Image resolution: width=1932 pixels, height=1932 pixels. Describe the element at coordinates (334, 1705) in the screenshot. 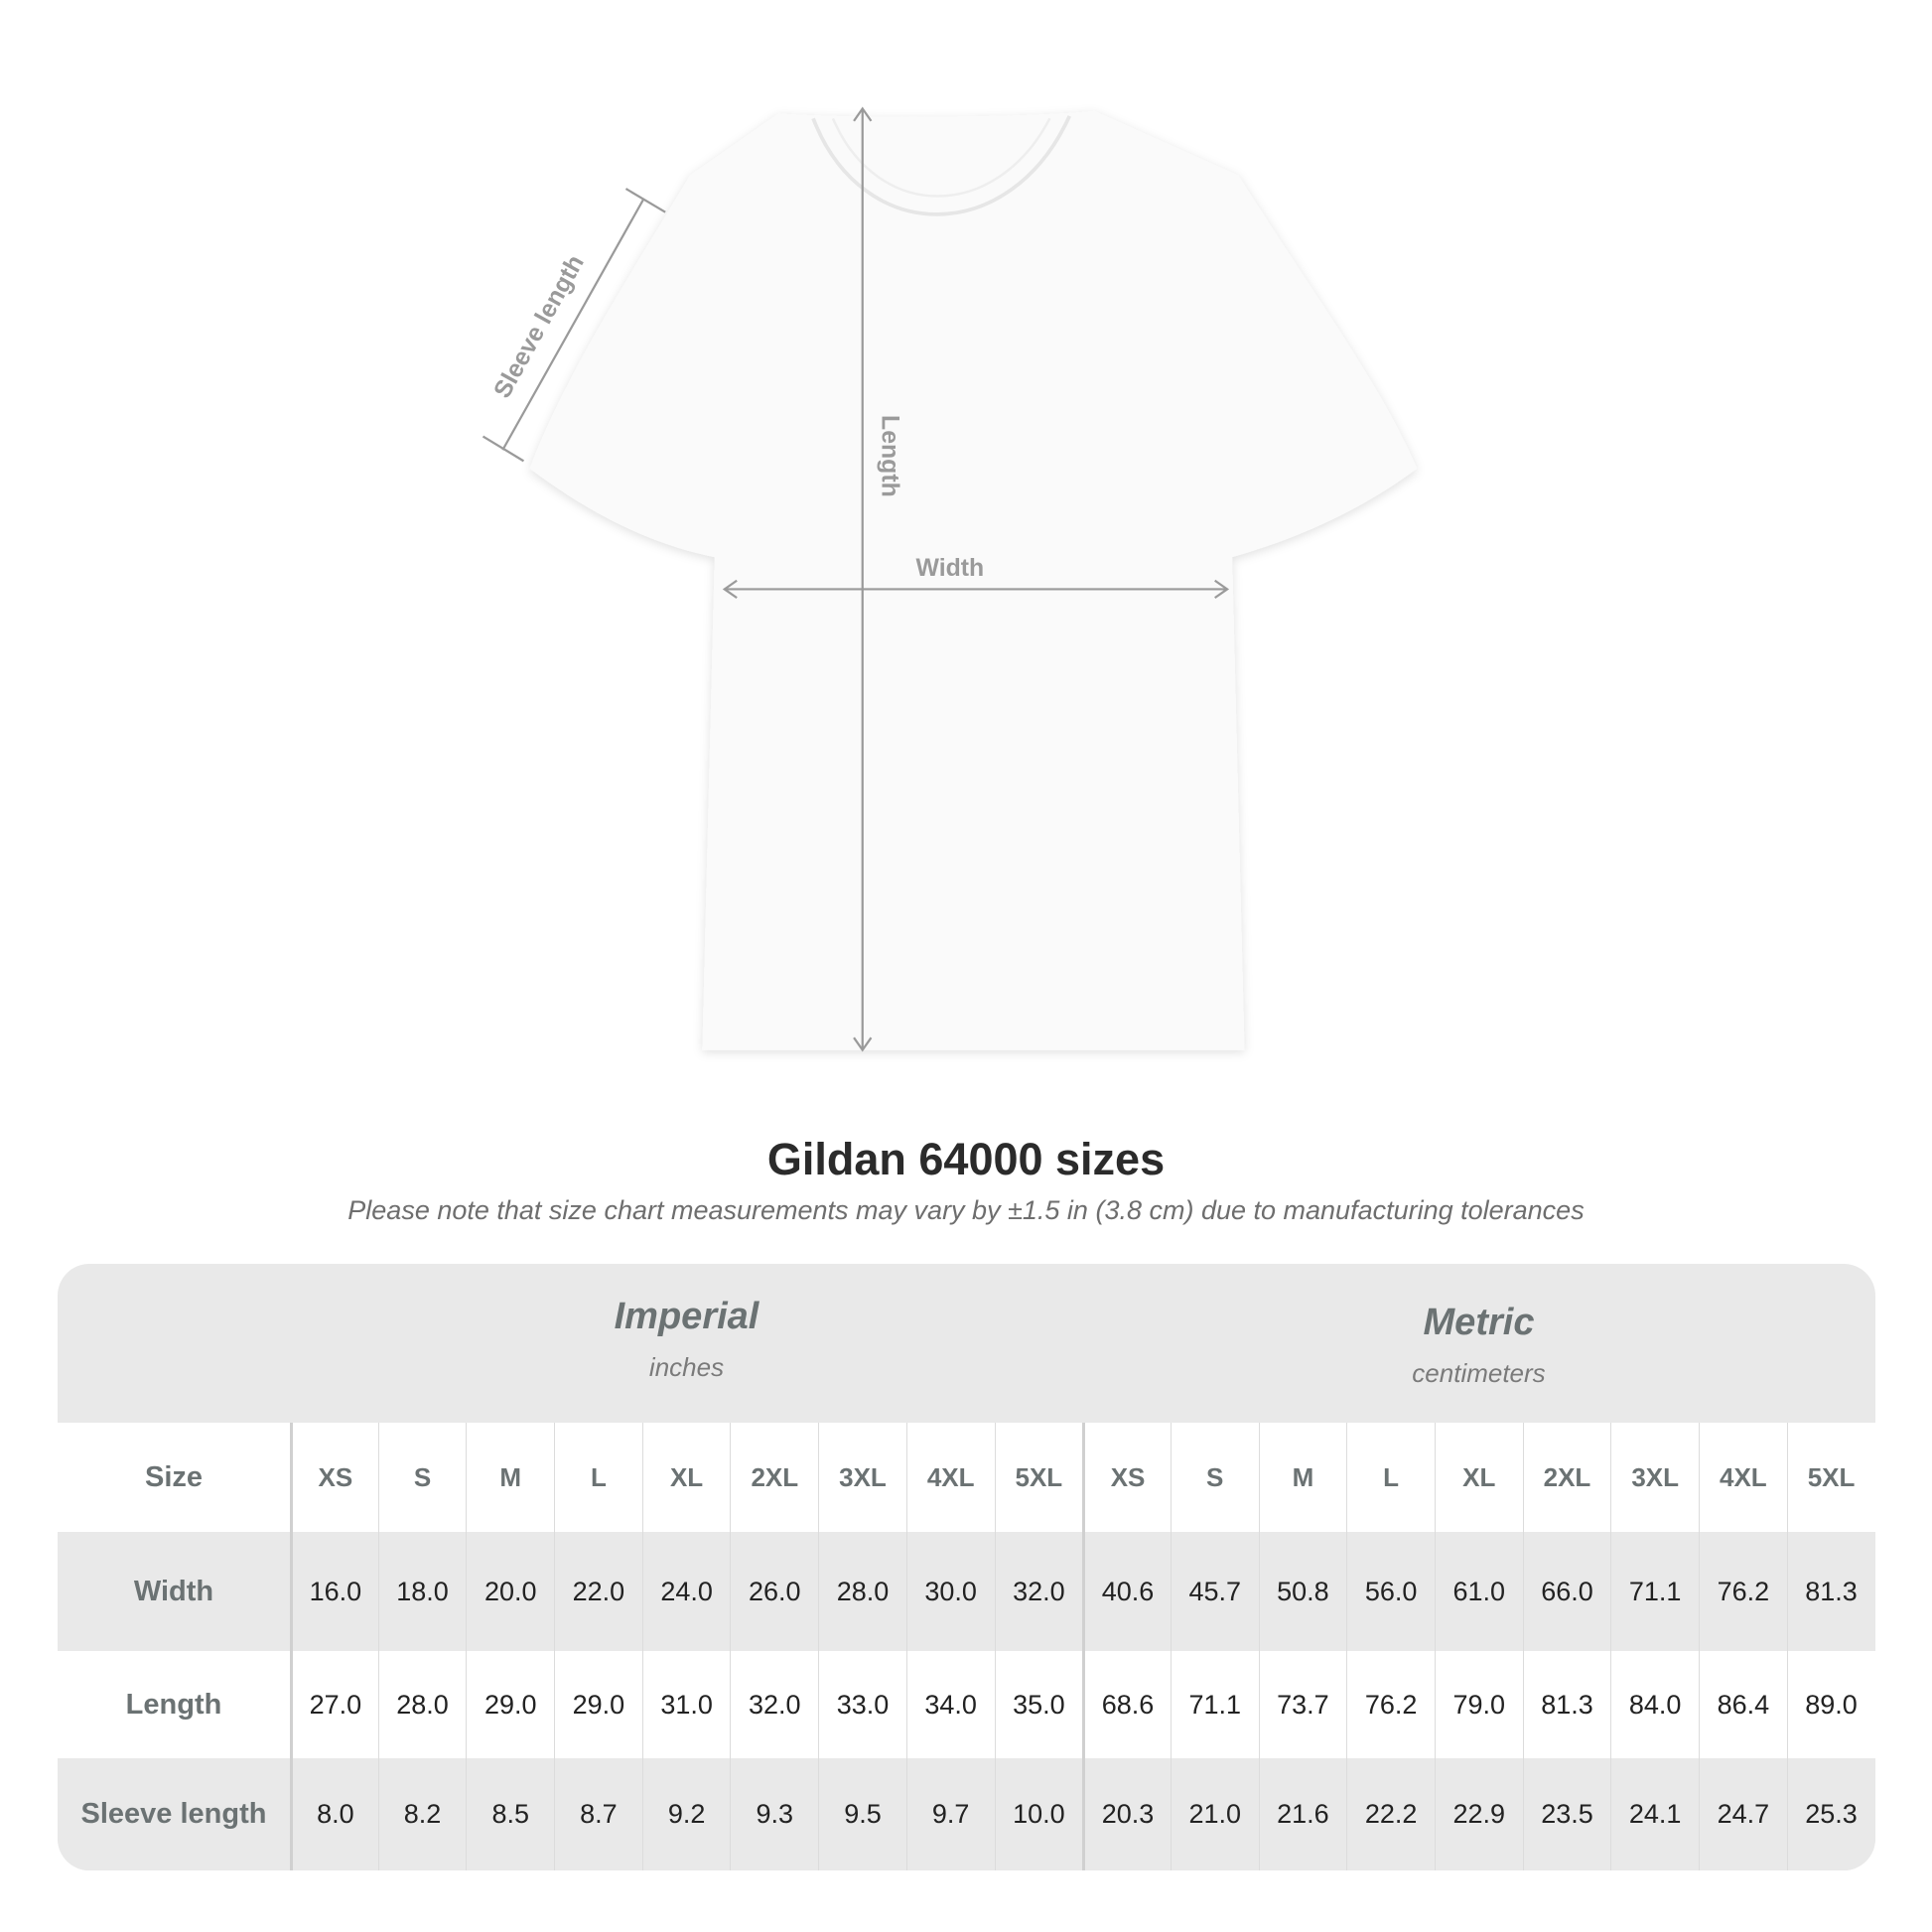

I see `value-cell: 27.0` at that location.